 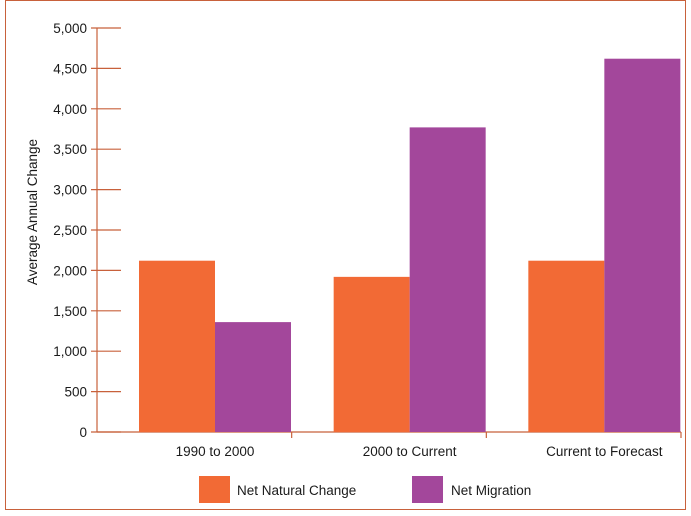 I want to click on y-tick-label: 4,000, so click(x=70, y=109).